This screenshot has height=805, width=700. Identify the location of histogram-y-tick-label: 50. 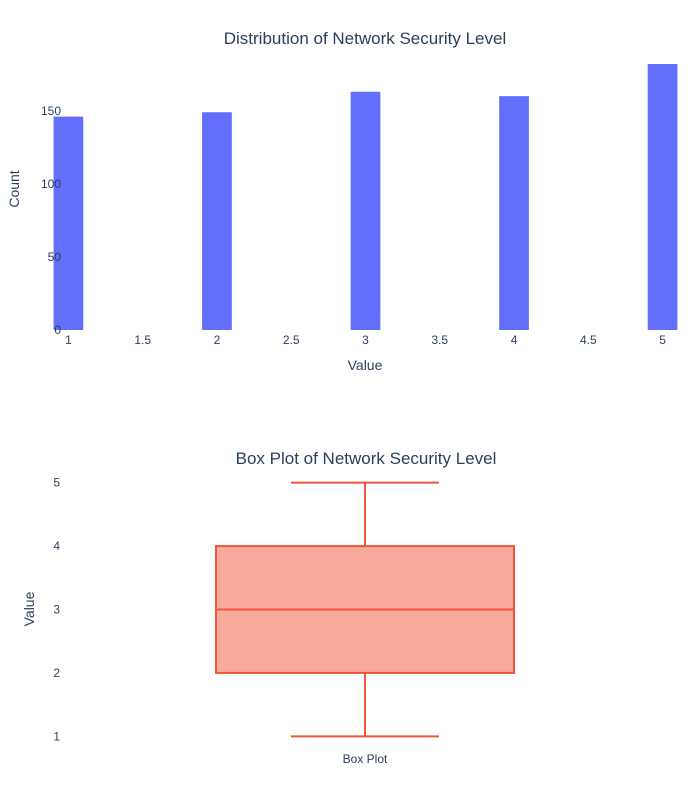
(55, 257).